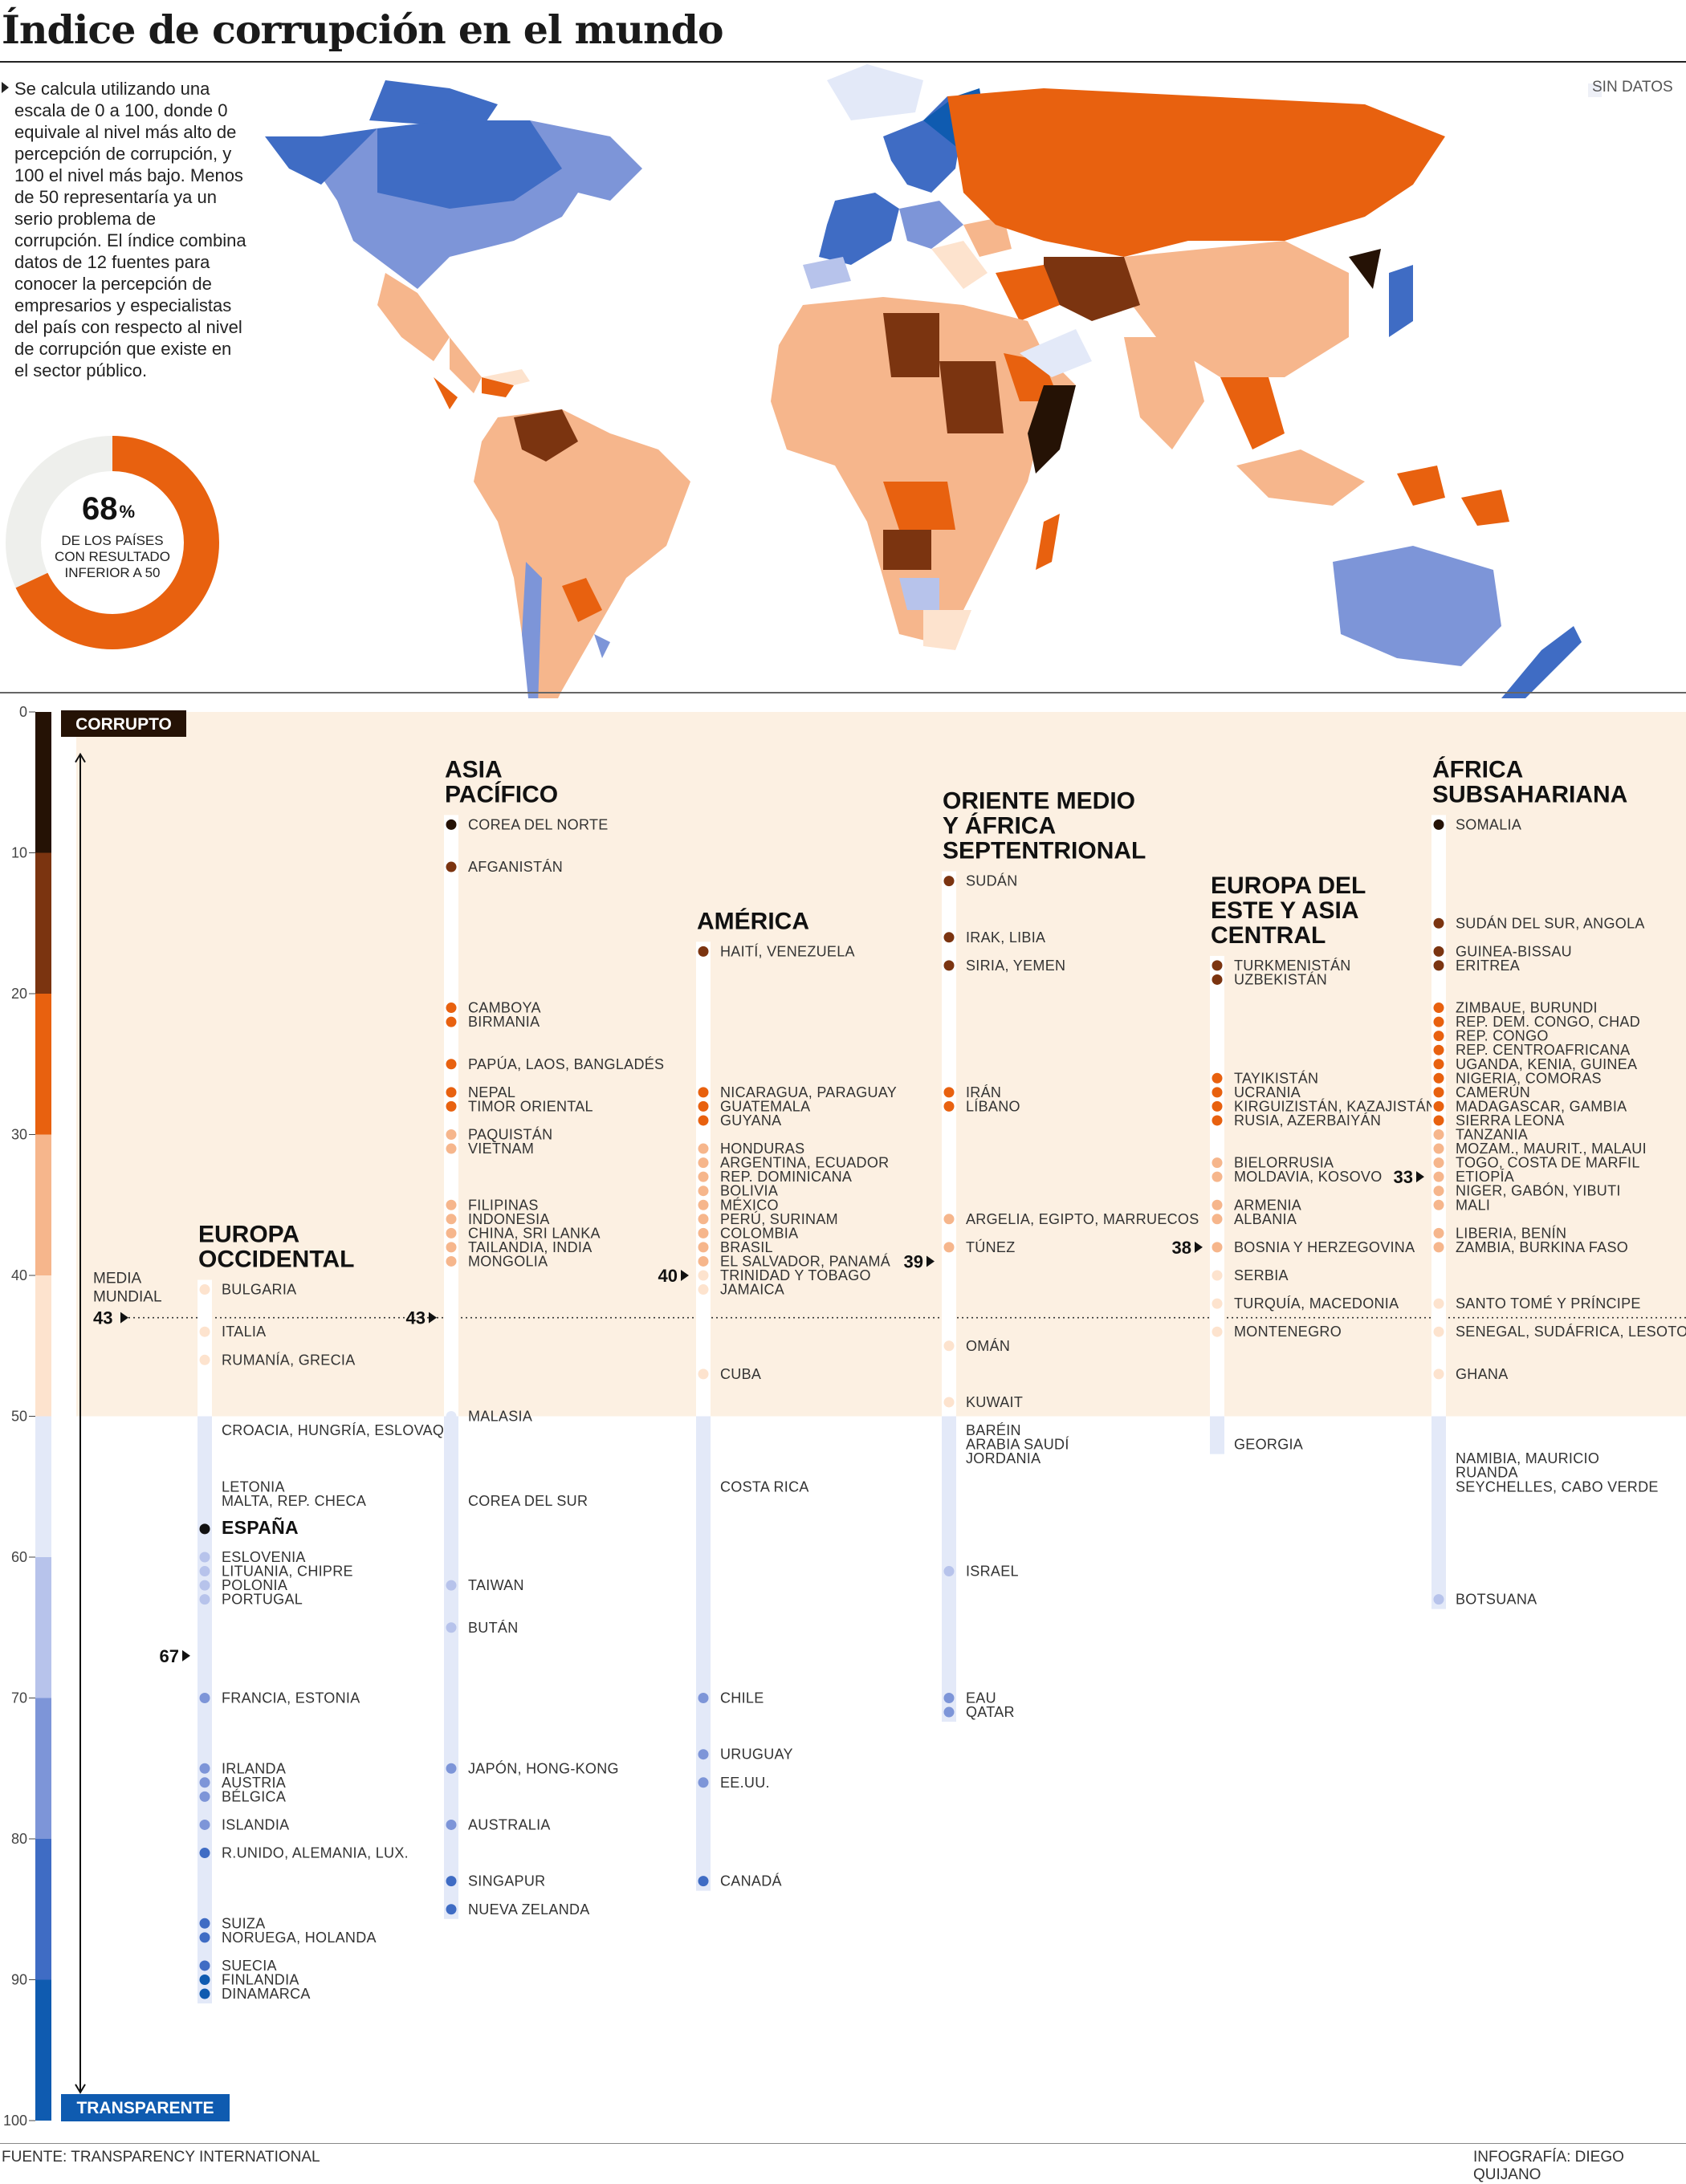  I want to click on country-label: EAU, so click(981, 1698).